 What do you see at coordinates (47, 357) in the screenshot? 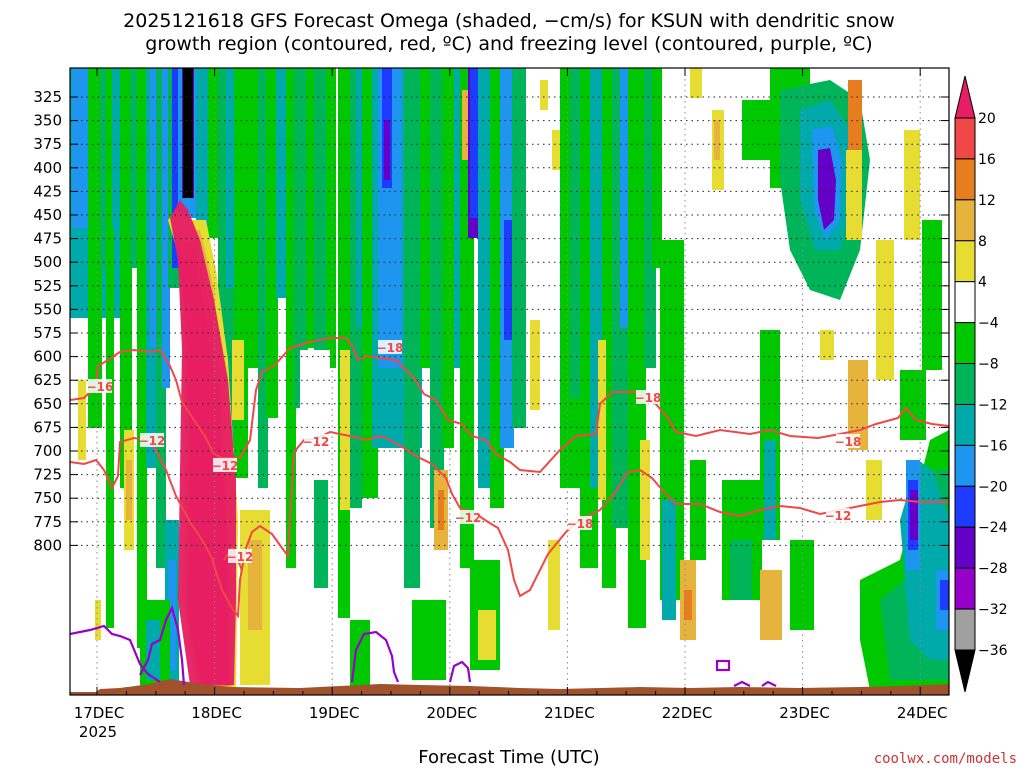
I see `y-tick-label: 600` at bounding box center [47, 357].